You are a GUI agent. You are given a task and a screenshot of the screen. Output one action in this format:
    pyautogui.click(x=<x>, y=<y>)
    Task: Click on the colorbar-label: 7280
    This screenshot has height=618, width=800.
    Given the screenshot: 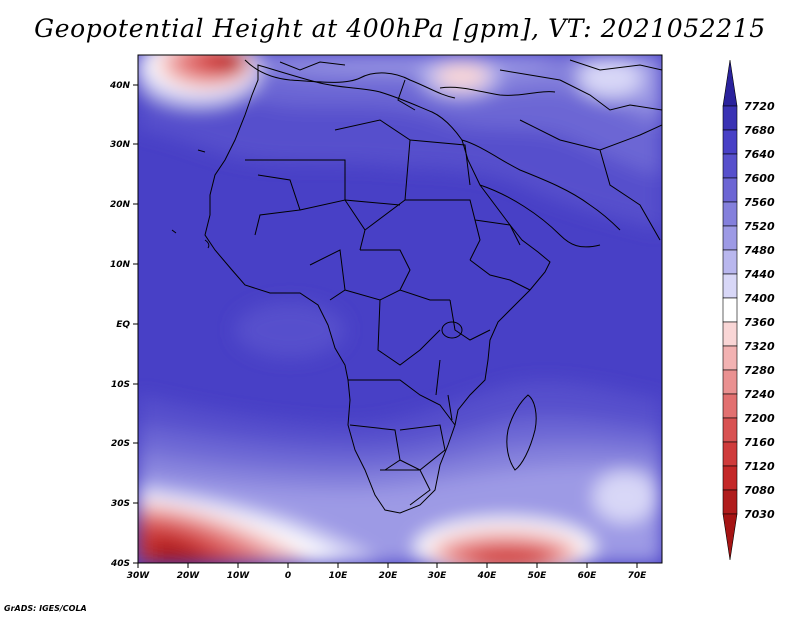 What is the action you would take?
    pyautogui.click(x=759, y=370)
    